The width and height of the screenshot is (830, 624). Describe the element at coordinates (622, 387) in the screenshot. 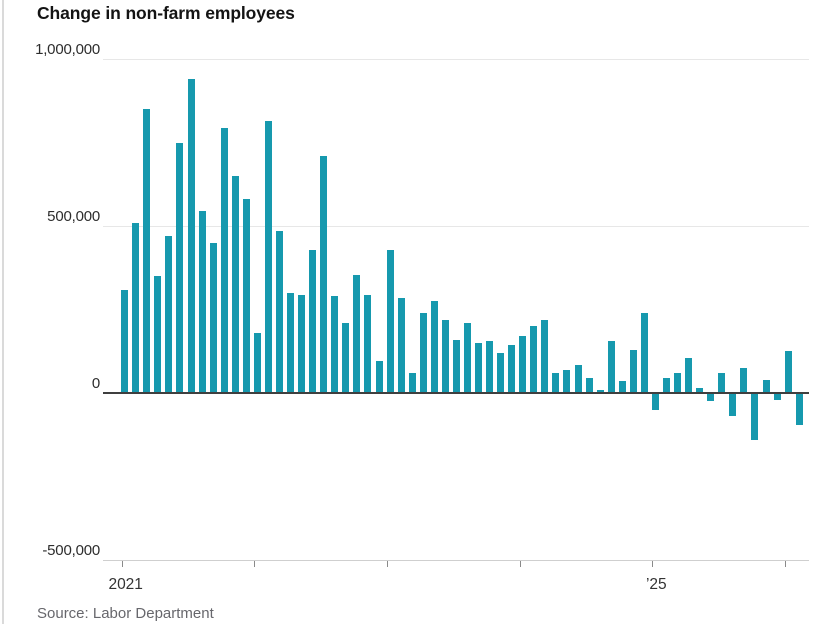

I see `bar-oct-2024` at that location.